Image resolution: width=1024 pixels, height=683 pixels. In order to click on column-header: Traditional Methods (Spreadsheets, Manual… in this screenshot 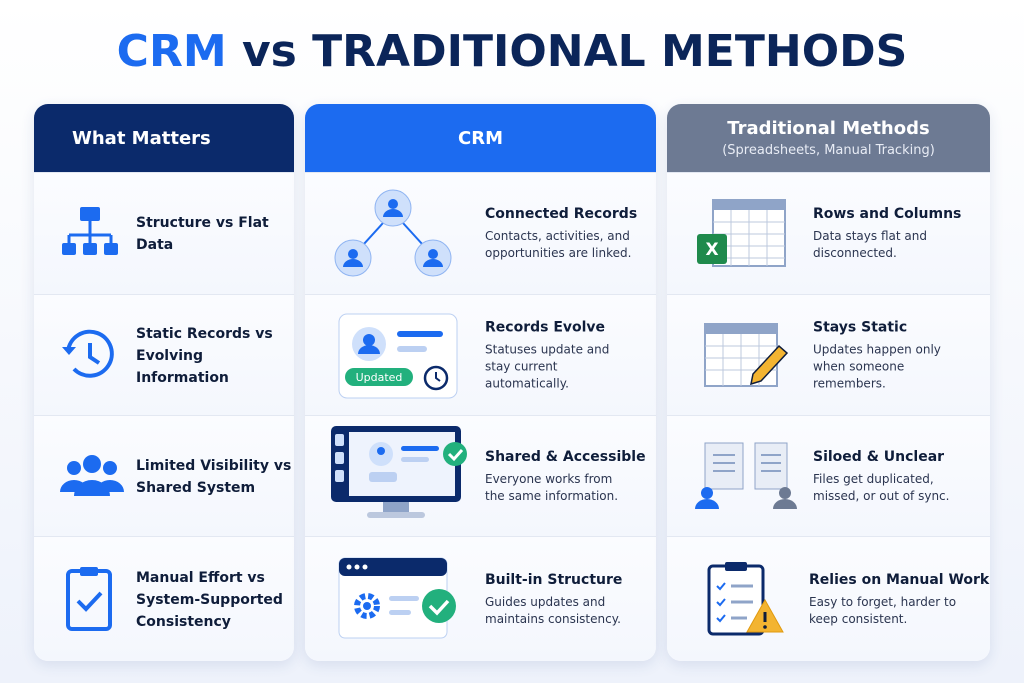, I will do `click(828, 138)`.